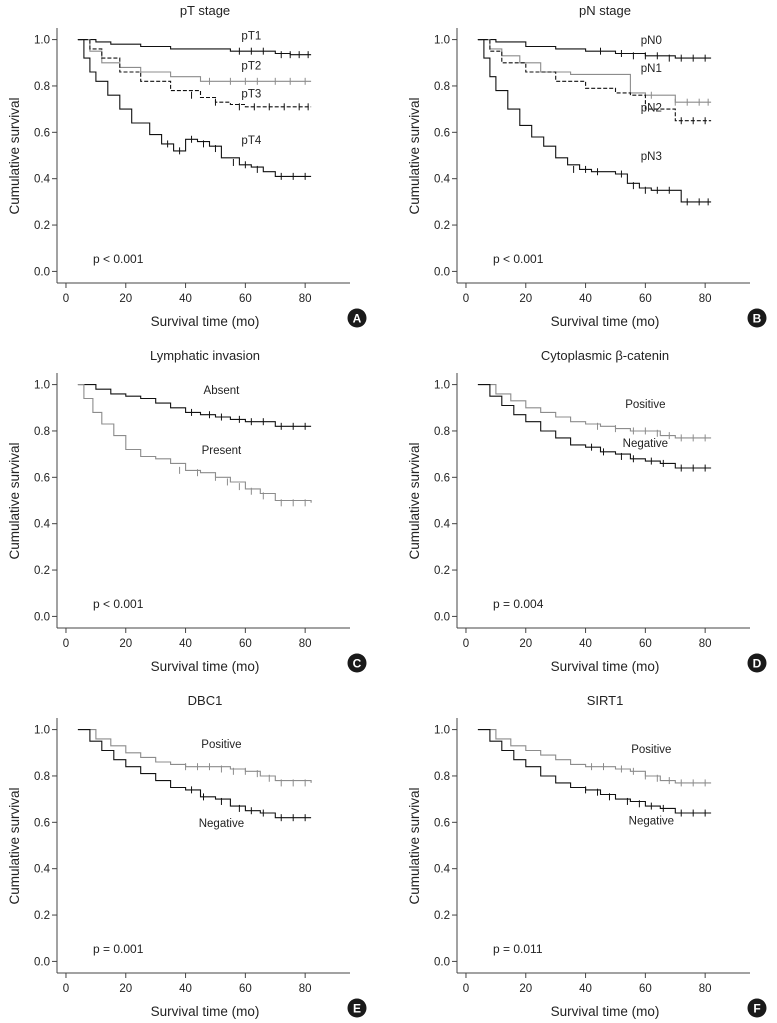  What do you see at coordinates (251, 141) in the screenshot?
I see `series-label: pT4` at bounding box center [251, 141].